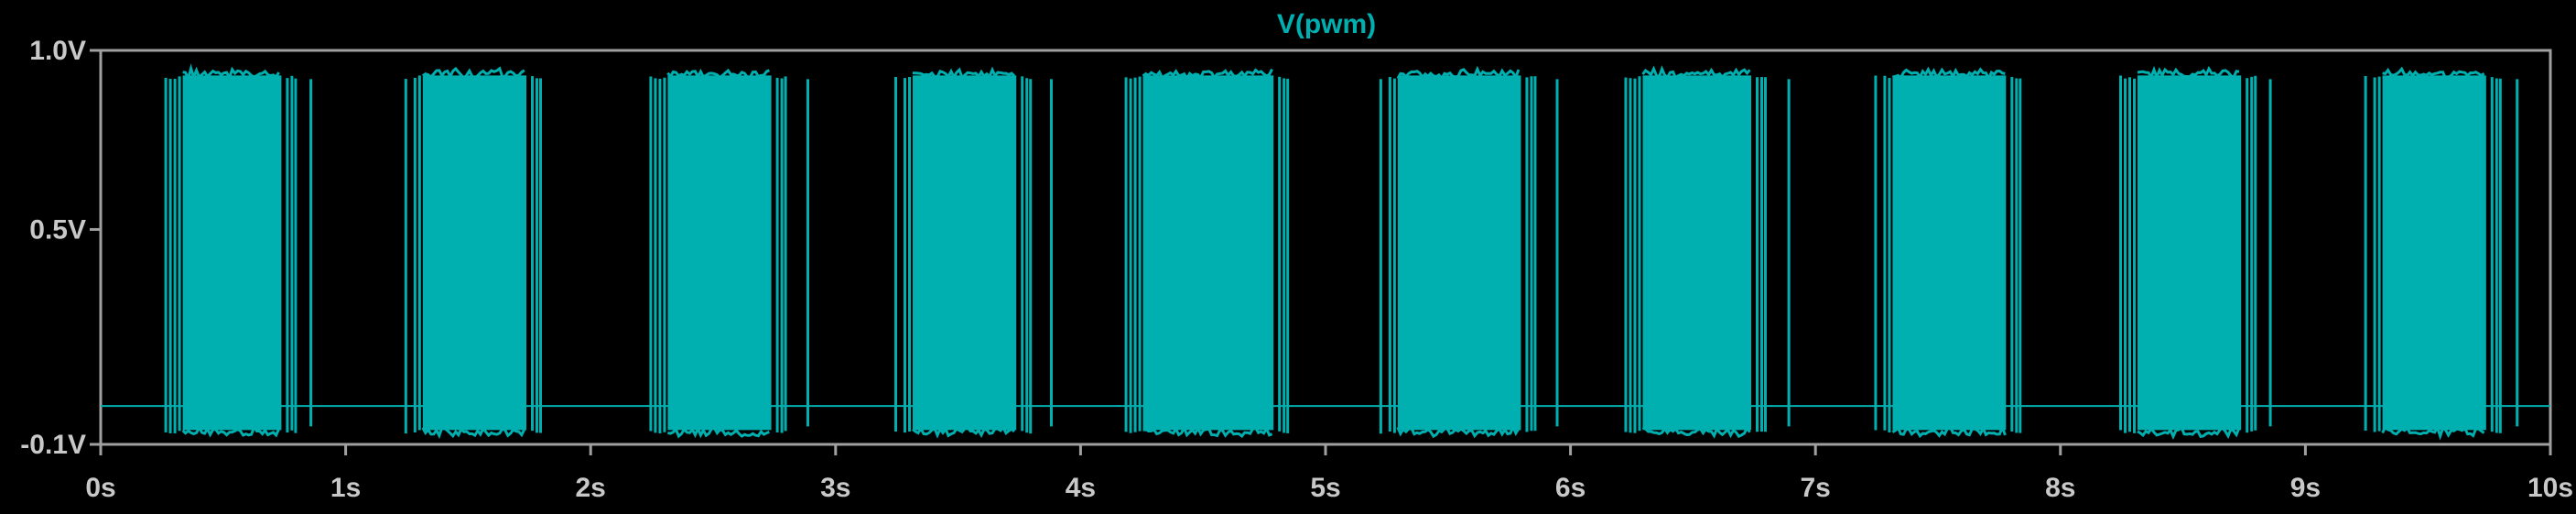  I want to click on x-tick-label: 3s, so click(835, 488).